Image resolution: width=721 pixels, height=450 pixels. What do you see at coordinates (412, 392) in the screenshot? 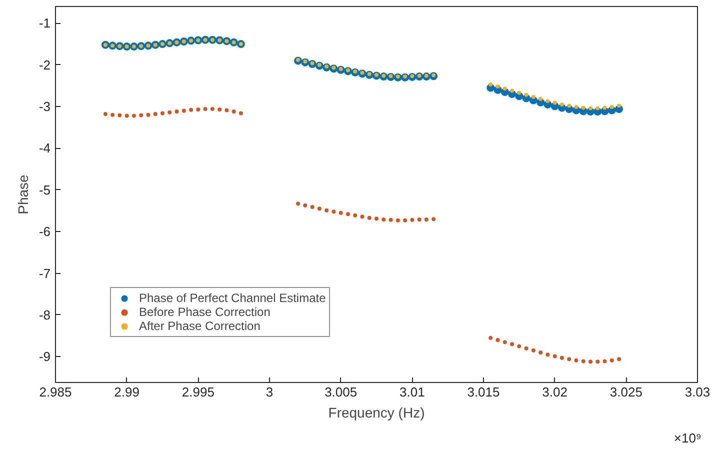
I see `x-tick-label: 3.01` at bounding box center [412, 392].